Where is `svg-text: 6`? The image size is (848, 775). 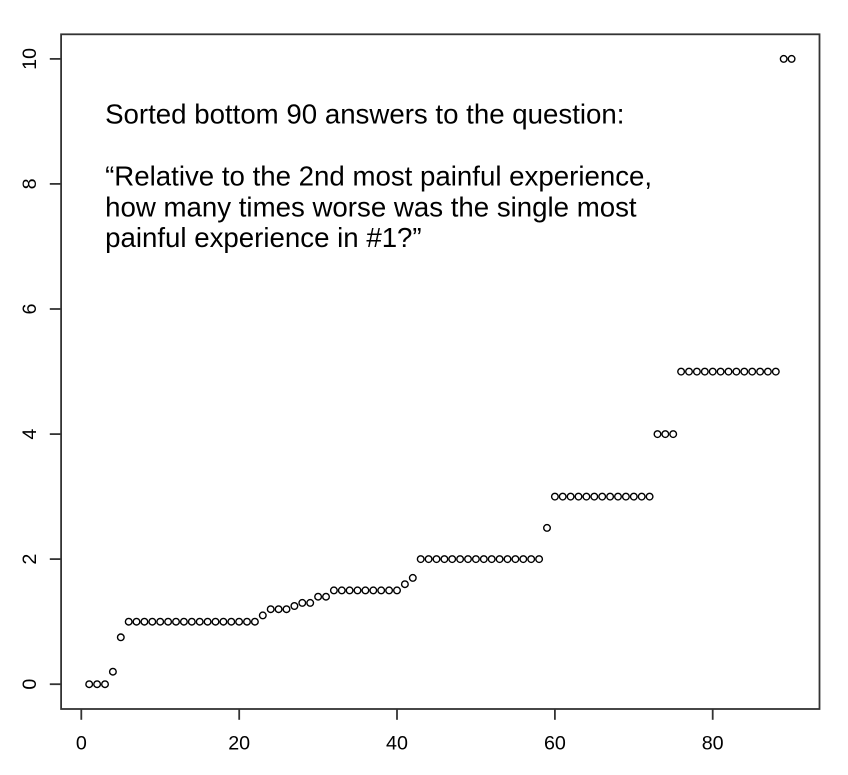 svg-text: 6 is located at coordinates (30, 308).